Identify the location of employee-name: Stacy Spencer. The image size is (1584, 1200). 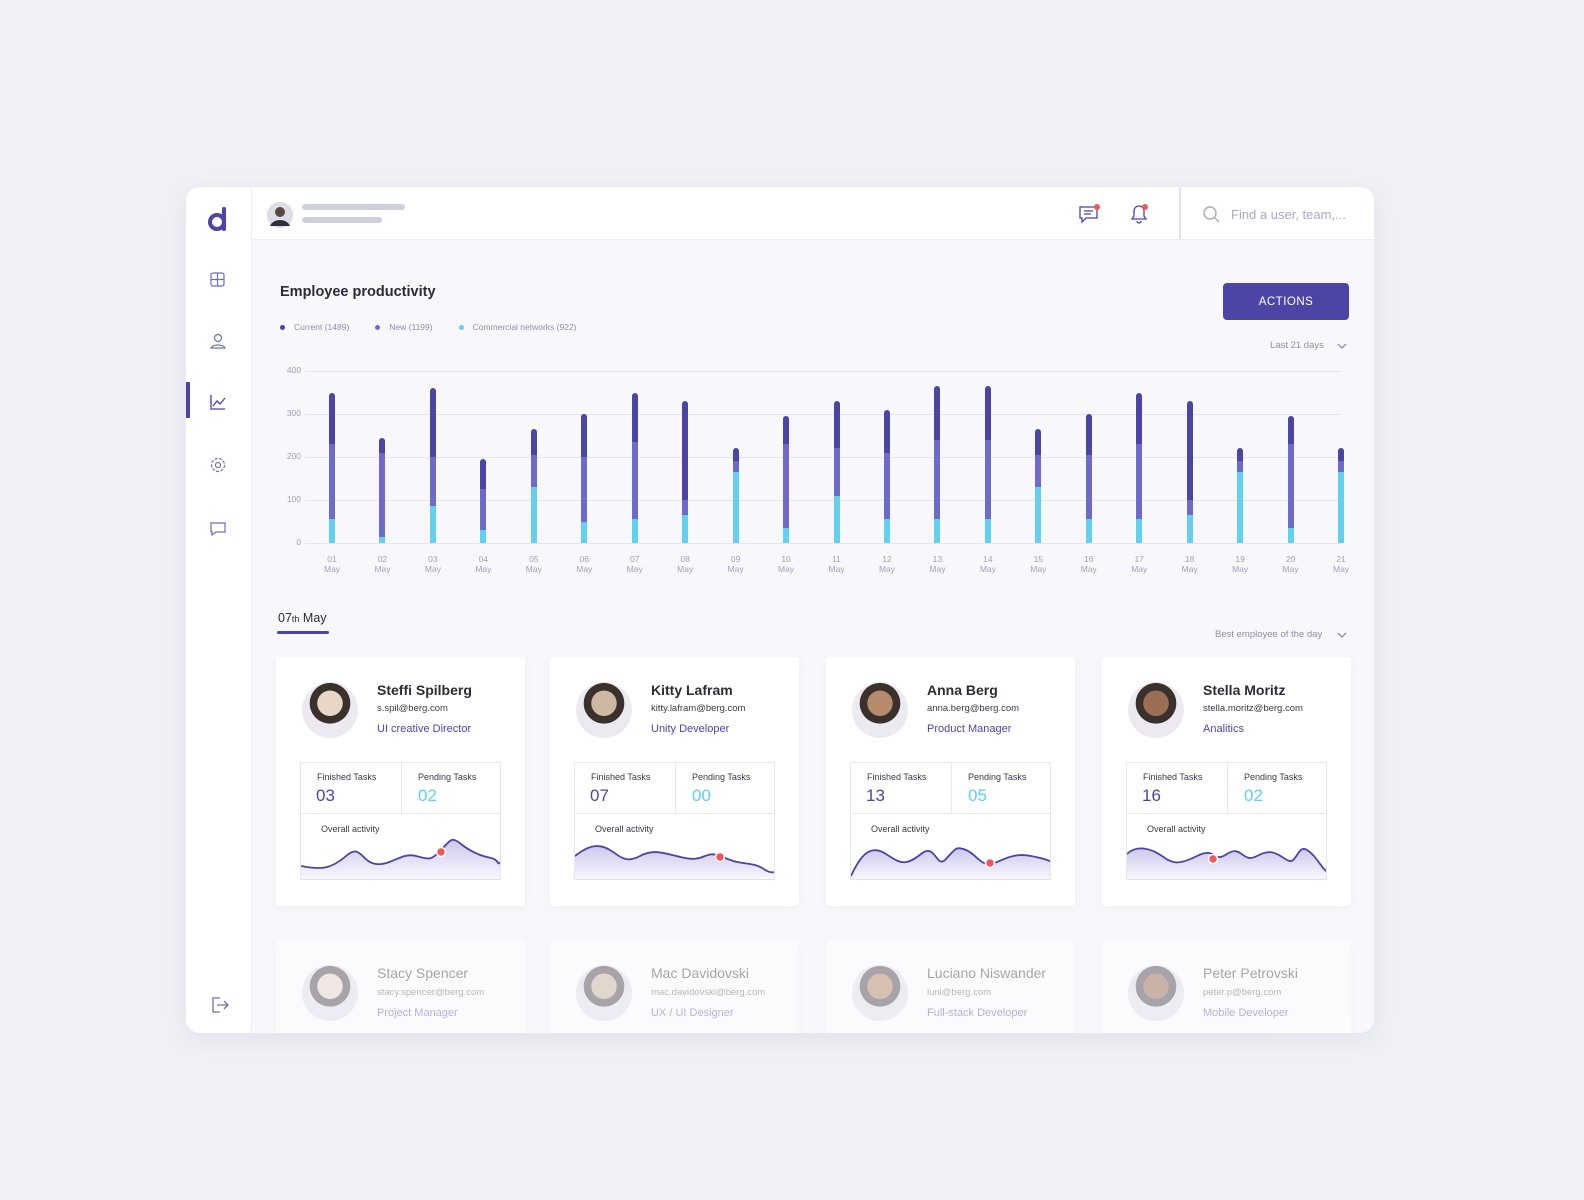
(423, 973).